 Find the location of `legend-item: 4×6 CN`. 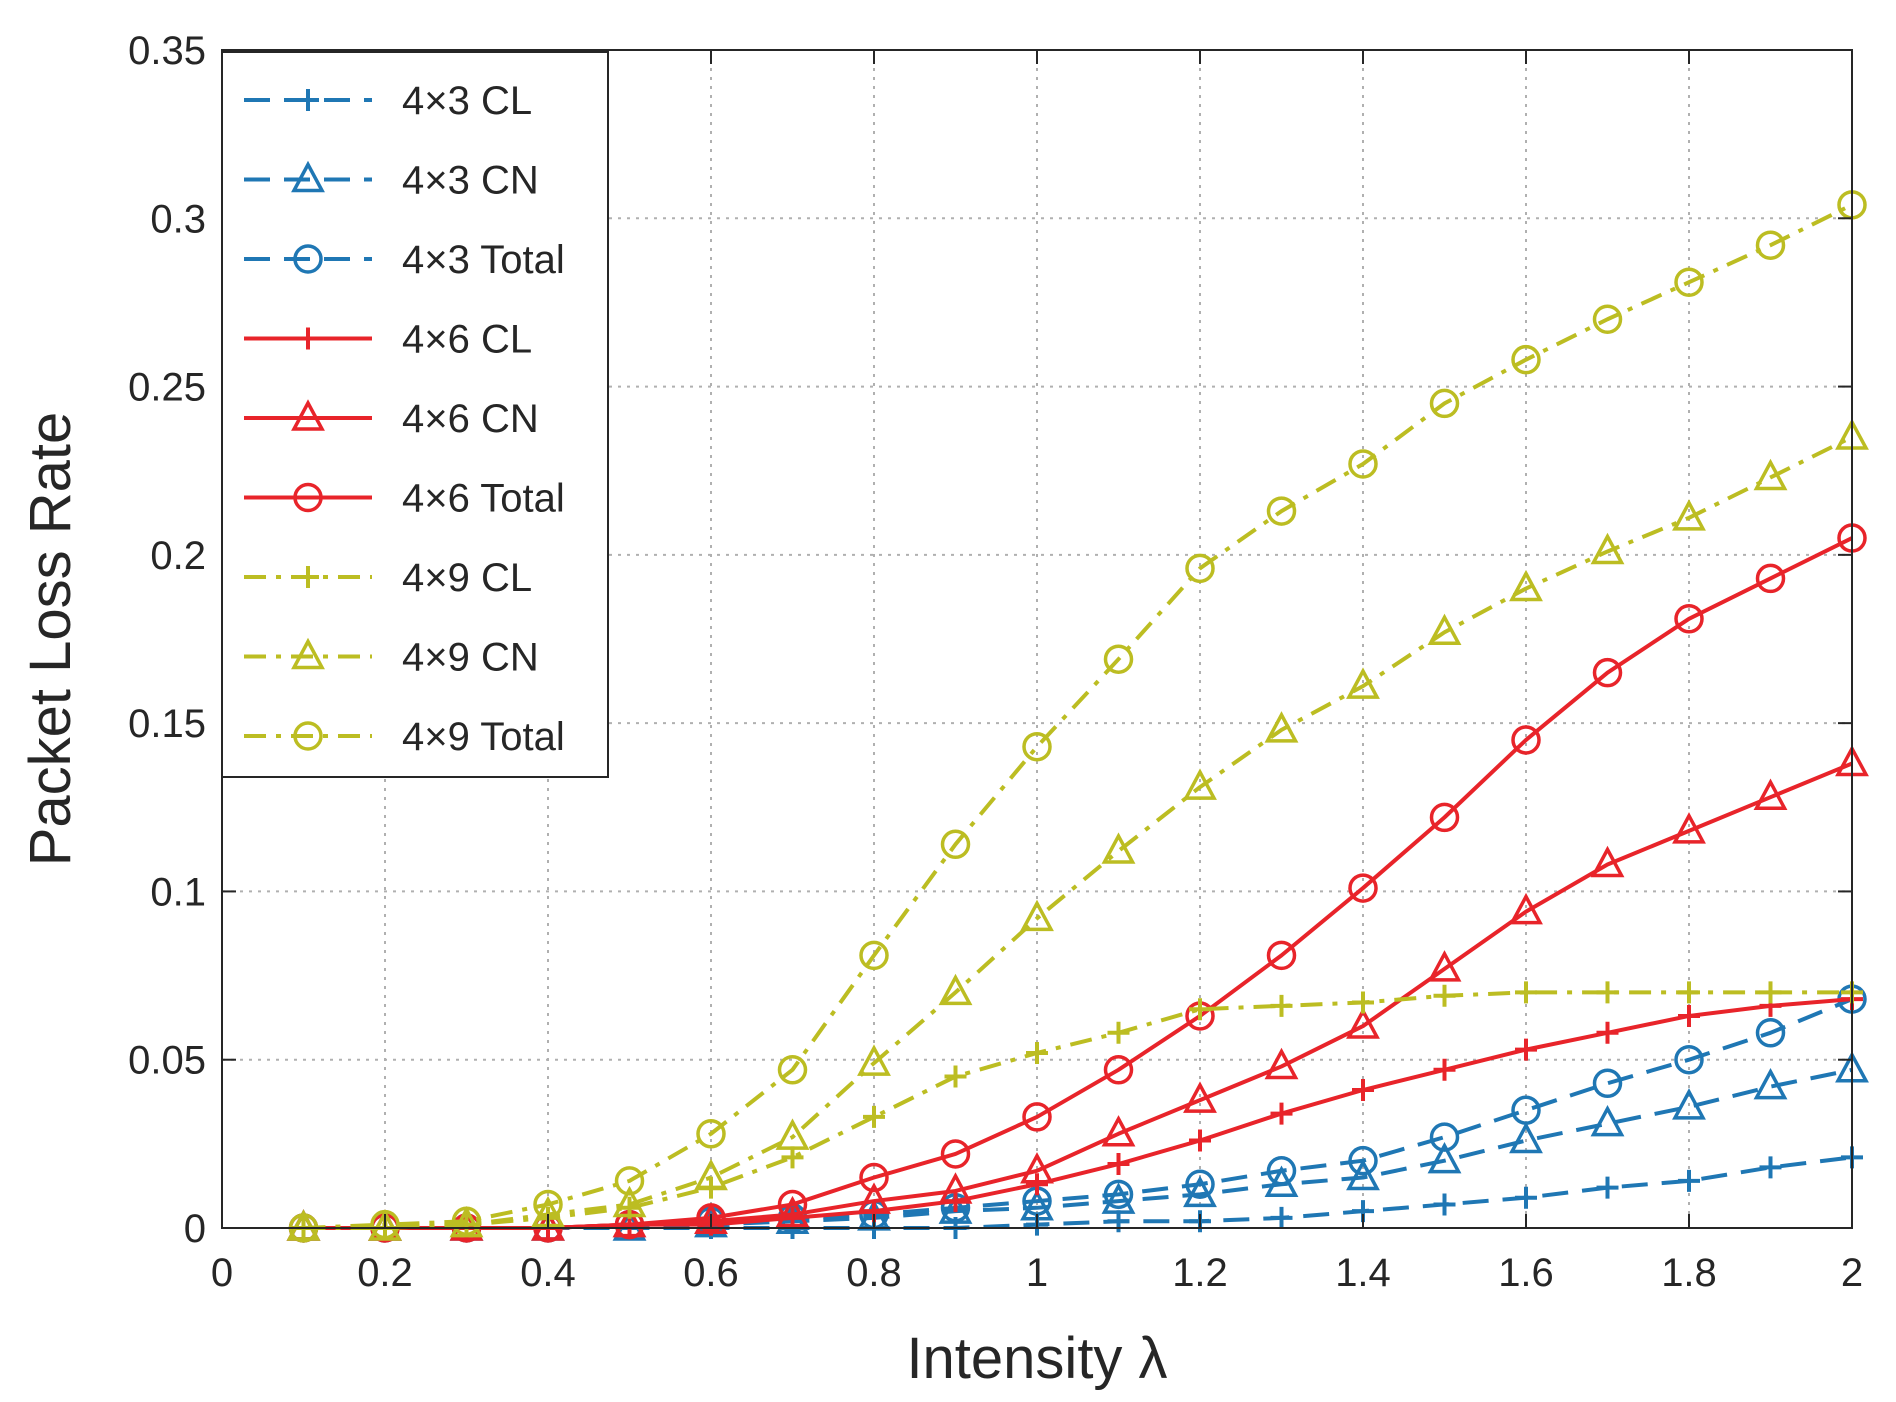

legend-item: 4×6 CN is located at coordinates (391, 419).